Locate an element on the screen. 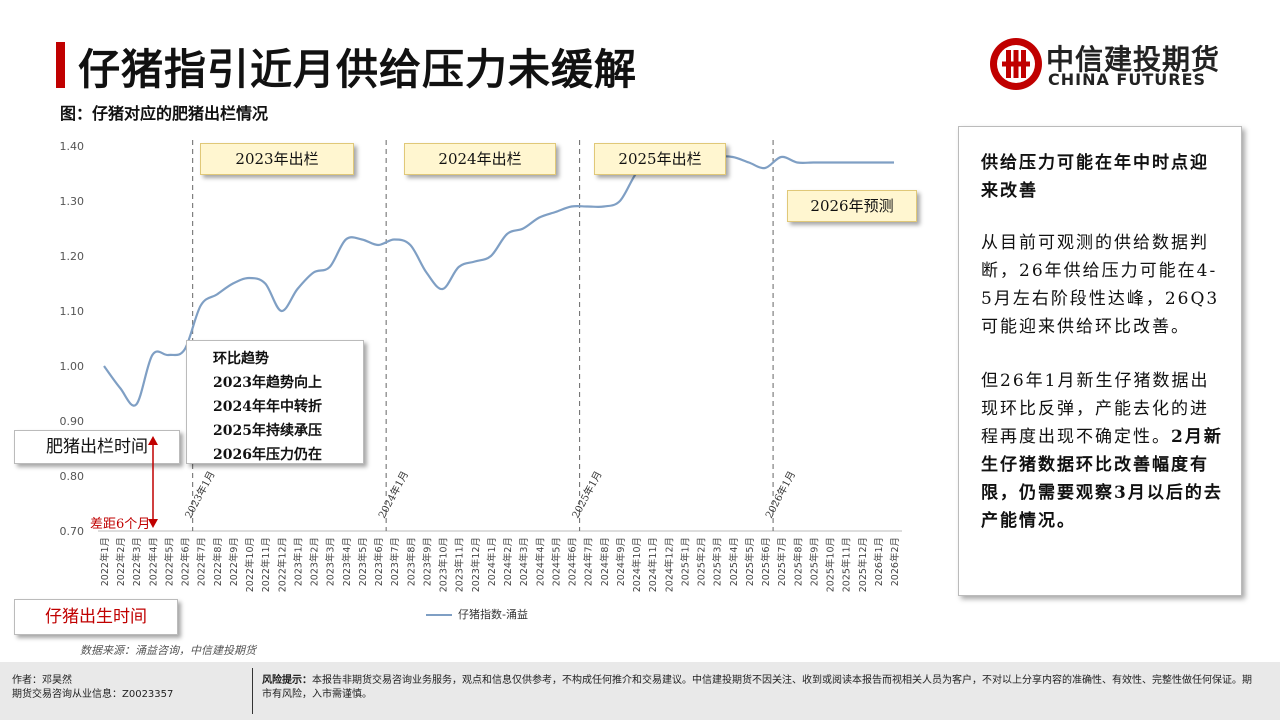  x-tick-label: 2022年1月 is located at coordinates (105, 561).